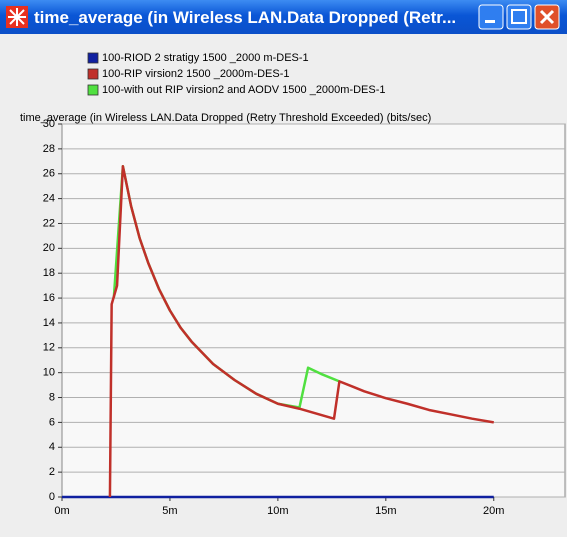  Describe the element at coordinates (491, 17) in the screenshot. I see `minimize-button` at that location.